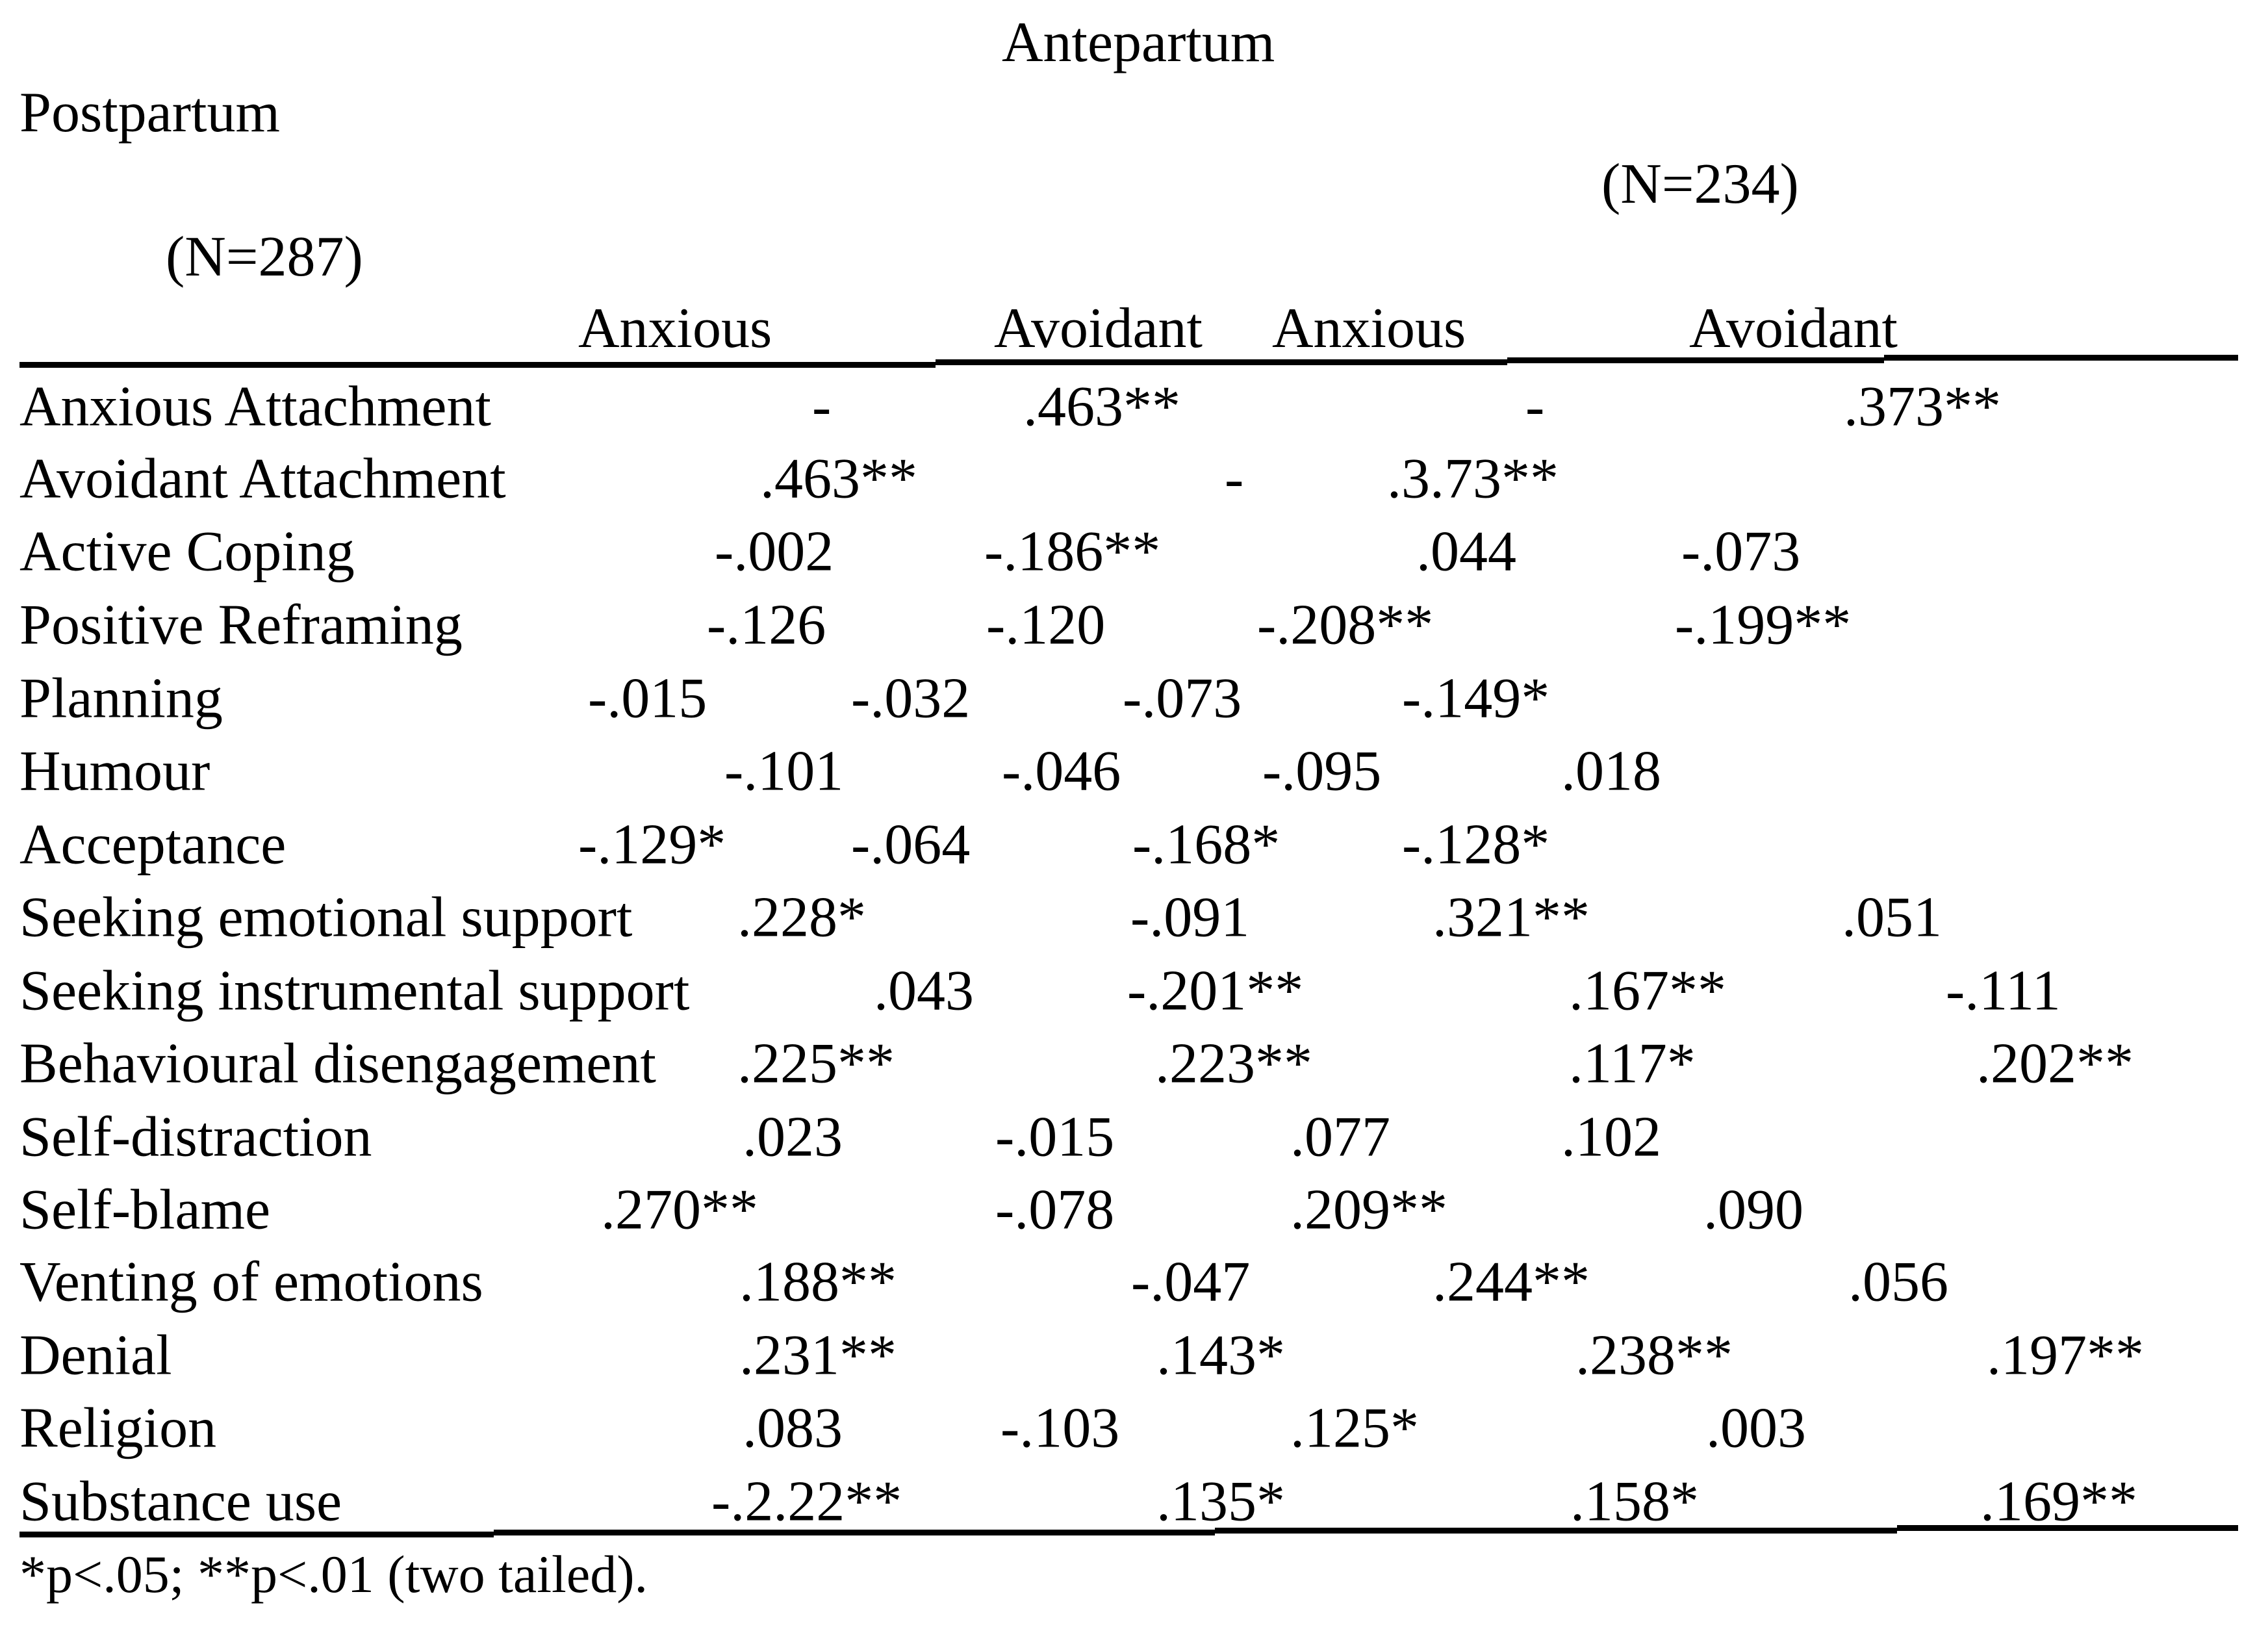  I want to click on cell-value: .321**, so click(1511, 918).